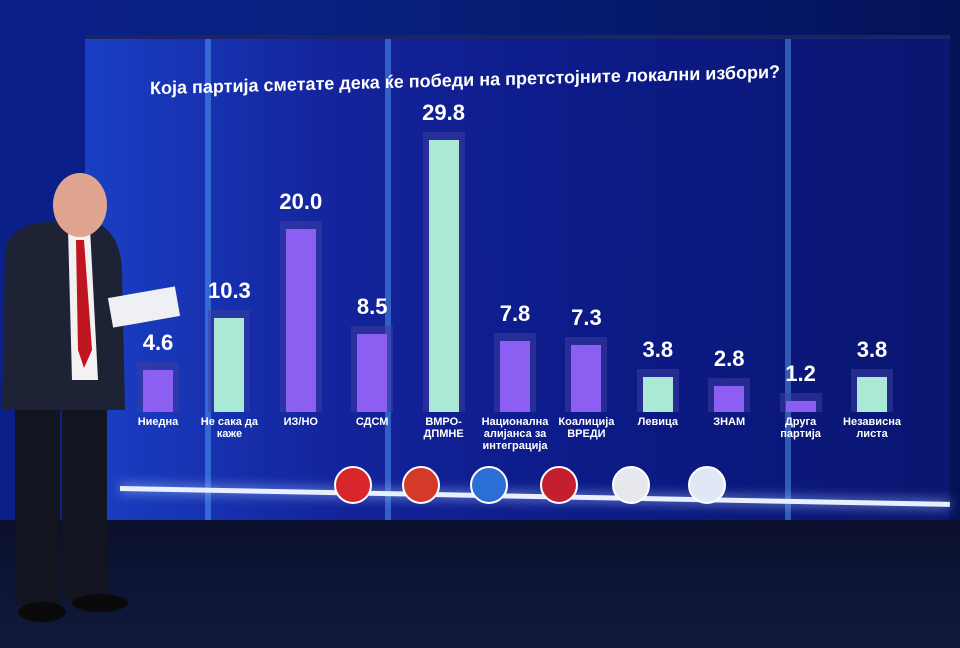 This screenshot has width=960, height=648. Describe the element at coordinates (515, 434) in the screenshot. I see `category-label: Национална алијанса за интеграција` at that location.